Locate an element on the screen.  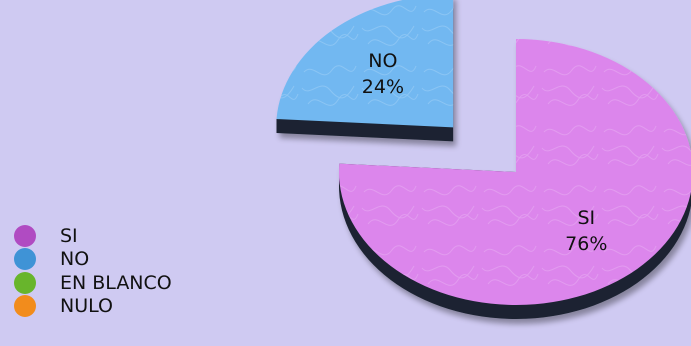
legend-label-no: NO is located at coordinates (75, 259).